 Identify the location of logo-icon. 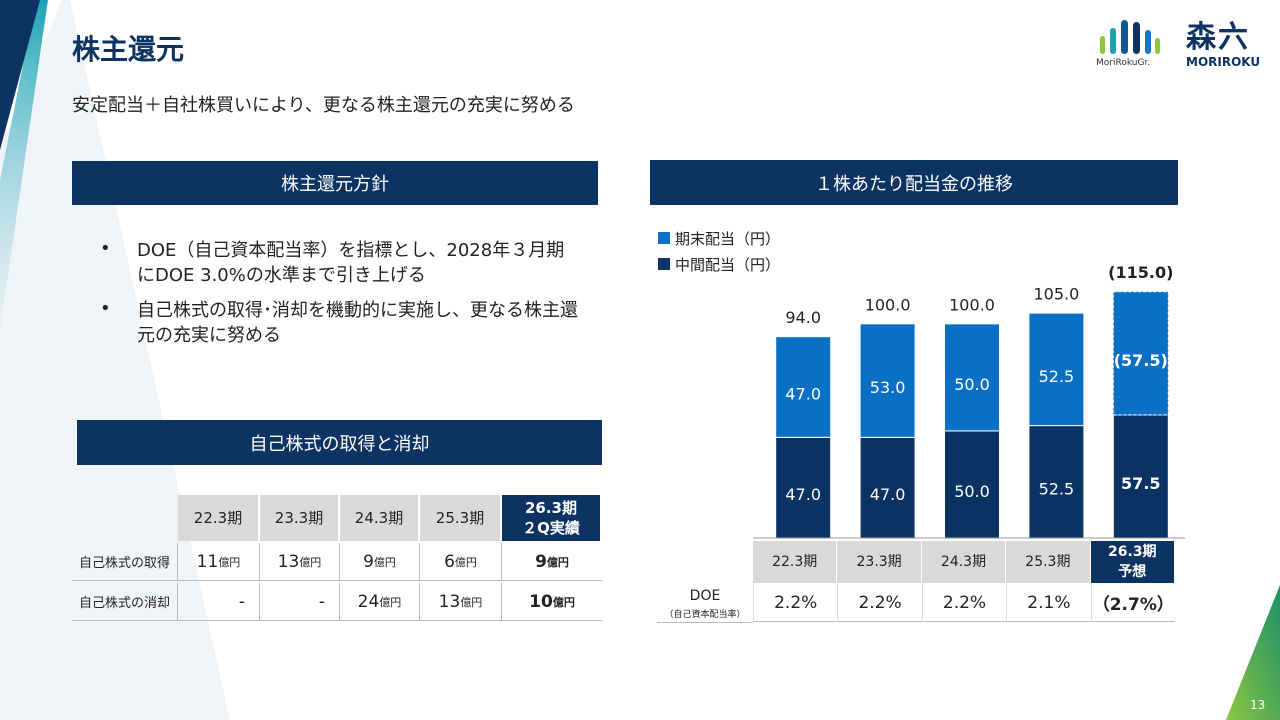
(1130, 37).